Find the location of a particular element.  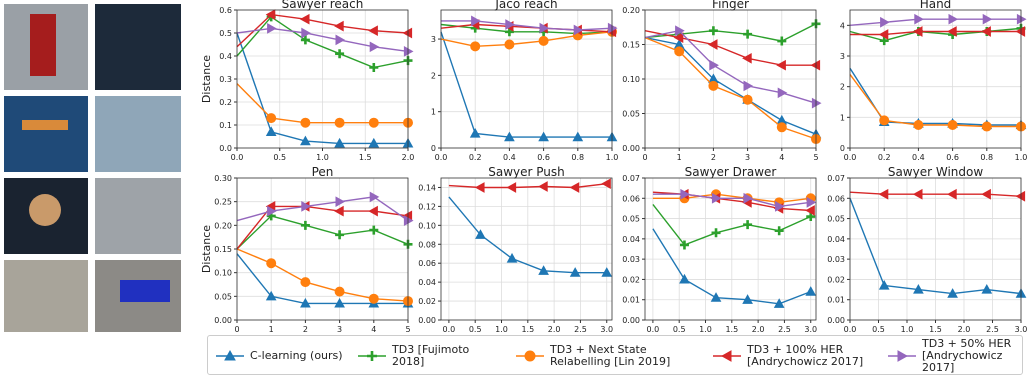

x-tick-label: 0.4 is located at coordinates (509, 157).